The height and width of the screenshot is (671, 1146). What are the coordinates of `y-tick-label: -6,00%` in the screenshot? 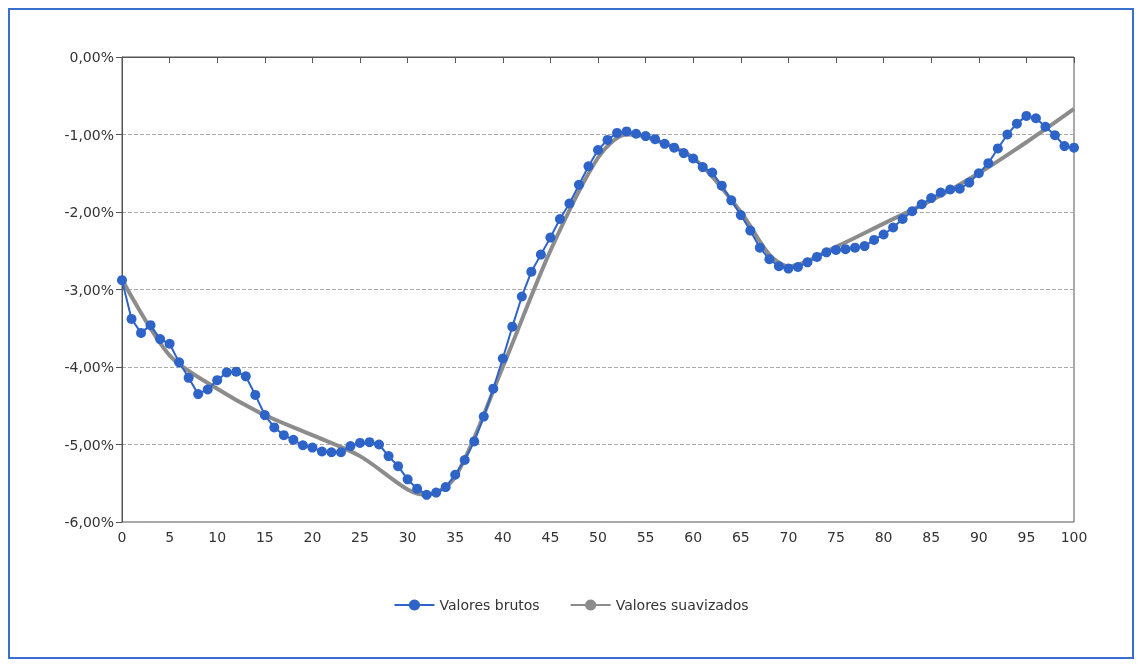 It's located at (89, 522).